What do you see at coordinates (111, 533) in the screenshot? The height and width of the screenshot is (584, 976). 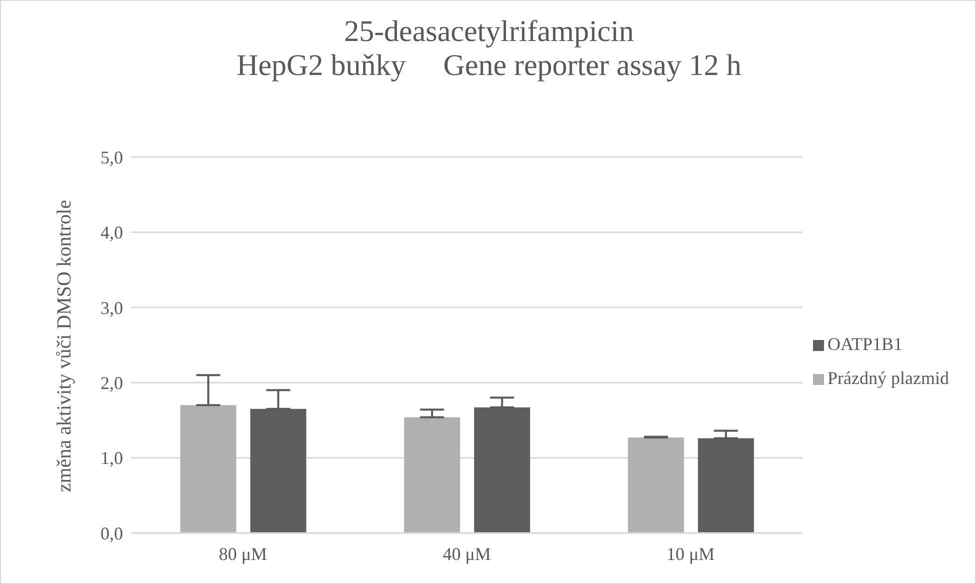 I see `y-tick-label: 0,0` at bounding box center [111, 533].